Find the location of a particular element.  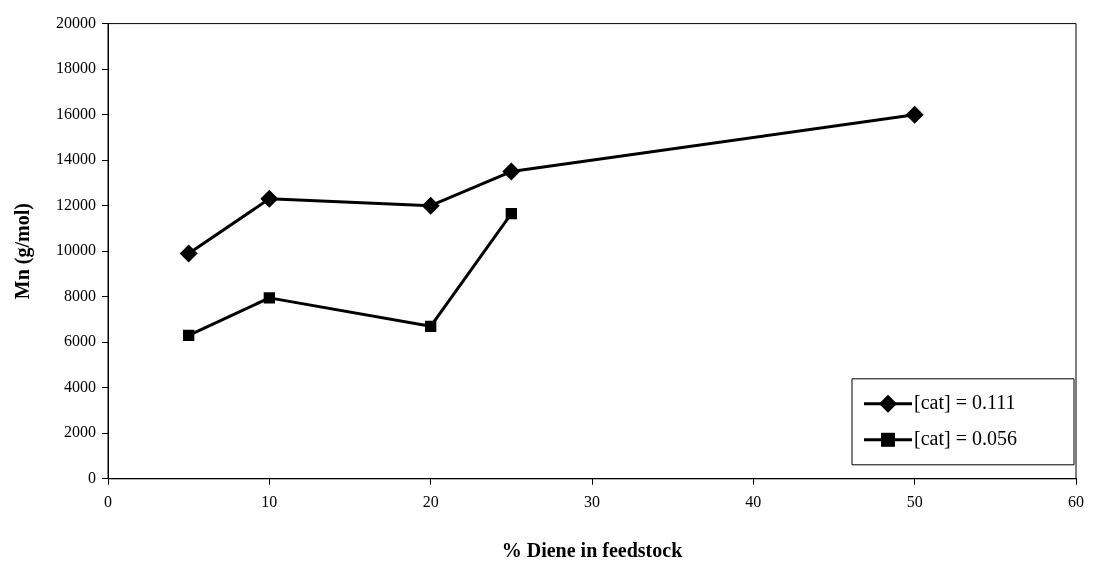

y-tick-label: 0 is located at coordinates (92, 477).